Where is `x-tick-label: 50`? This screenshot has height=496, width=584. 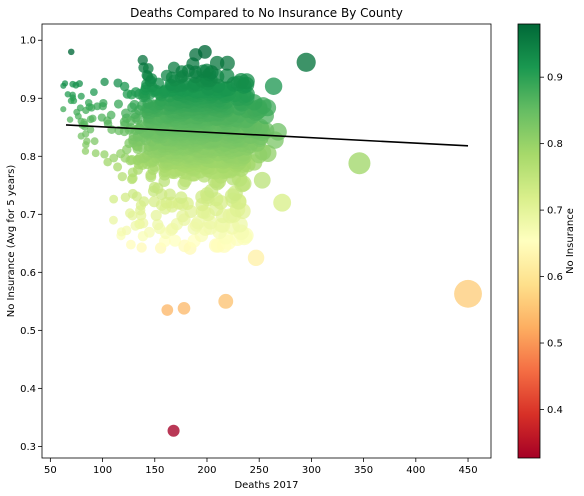
x-tick-label: 50 is located at coordinates (50, 470).